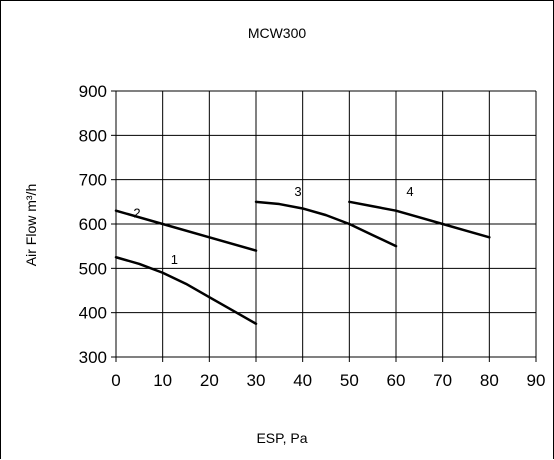 This screenshot has height=460, width=554. I want to click on curve-labels: 1 2 3 4, so click(273, 225).